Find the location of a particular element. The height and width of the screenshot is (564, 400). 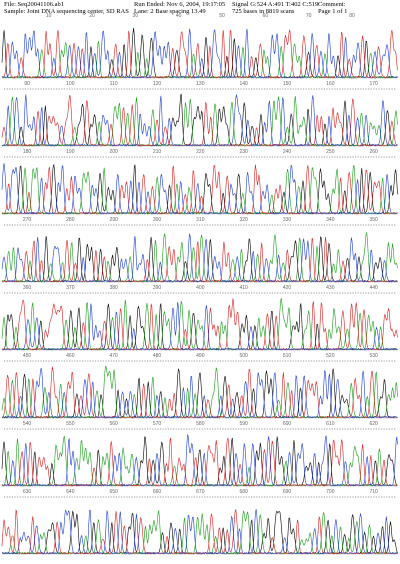

bases: 725 bases in 8819 scans is located at coordinates (263, 11).